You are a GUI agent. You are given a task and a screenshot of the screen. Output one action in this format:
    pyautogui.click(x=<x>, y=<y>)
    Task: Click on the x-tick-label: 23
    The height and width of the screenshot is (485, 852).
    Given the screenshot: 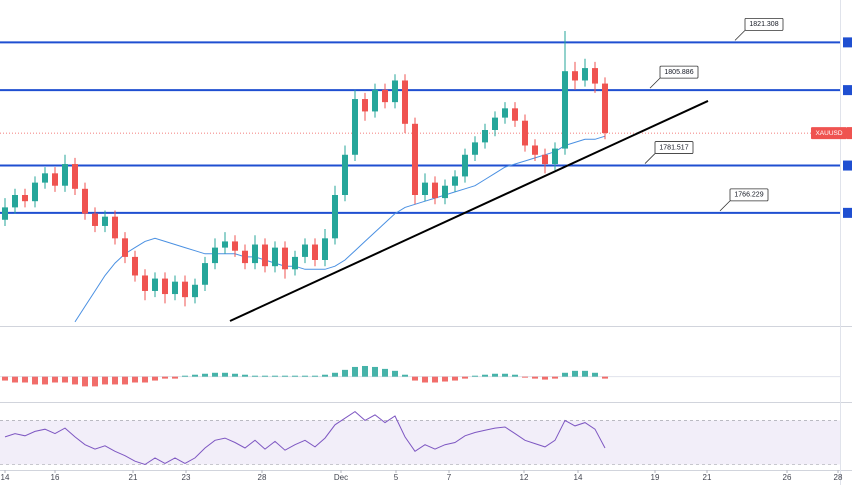 What is the action you would take?
    pyautogui.click(x=186, y=477)
    